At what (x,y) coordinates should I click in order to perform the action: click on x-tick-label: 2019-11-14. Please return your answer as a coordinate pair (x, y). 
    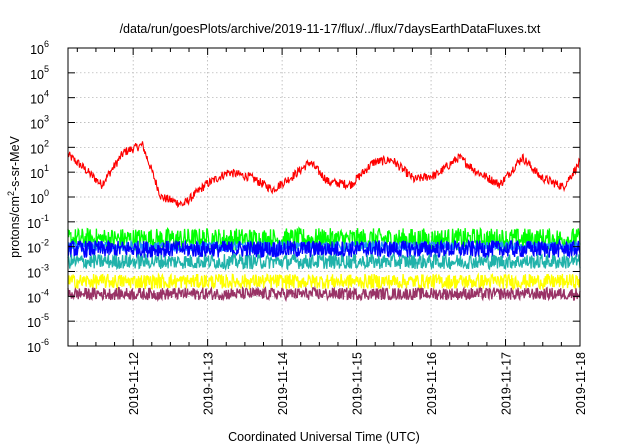
    Looking at the image, I should click on (283, 383).